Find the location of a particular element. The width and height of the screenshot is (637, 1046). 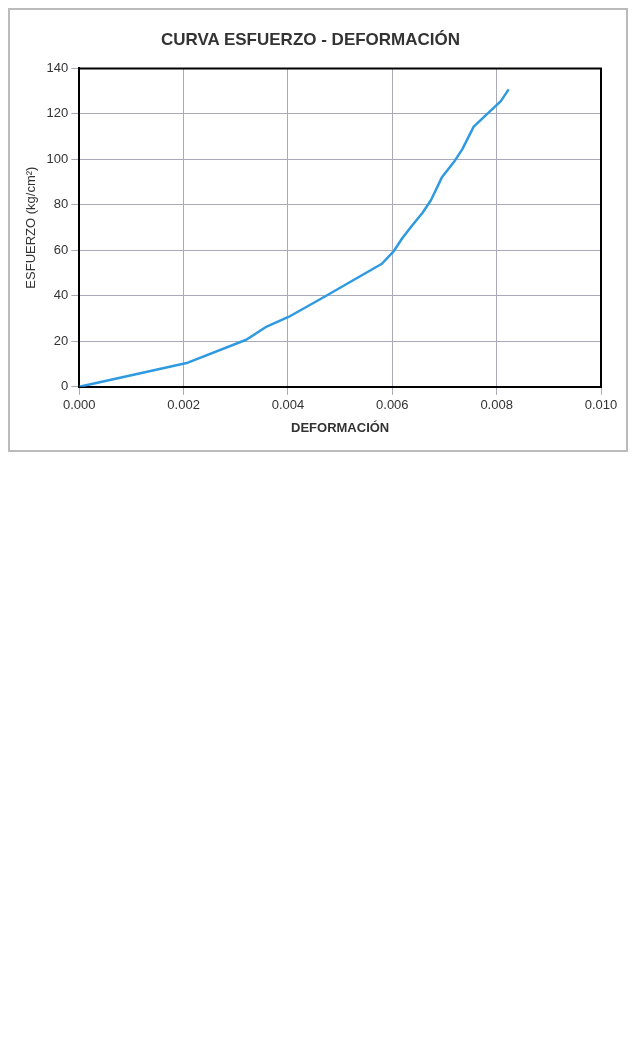

y-tick-label: 60 is located at coordinates (61, 249).